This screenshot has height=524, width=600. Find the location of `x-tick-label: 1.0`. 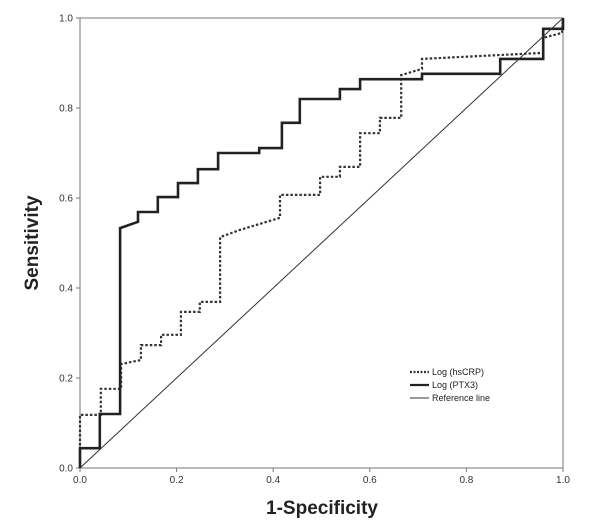

x-tick-label: 1.0 is located at coordinates (563, 480).